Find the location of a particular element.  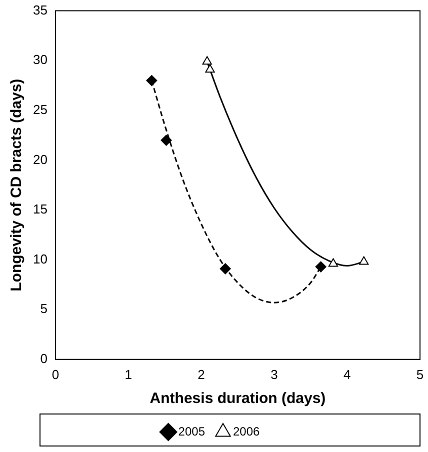

y-axis-title: Longevity of CD bracts (days) is located at coordinates (17, 185).